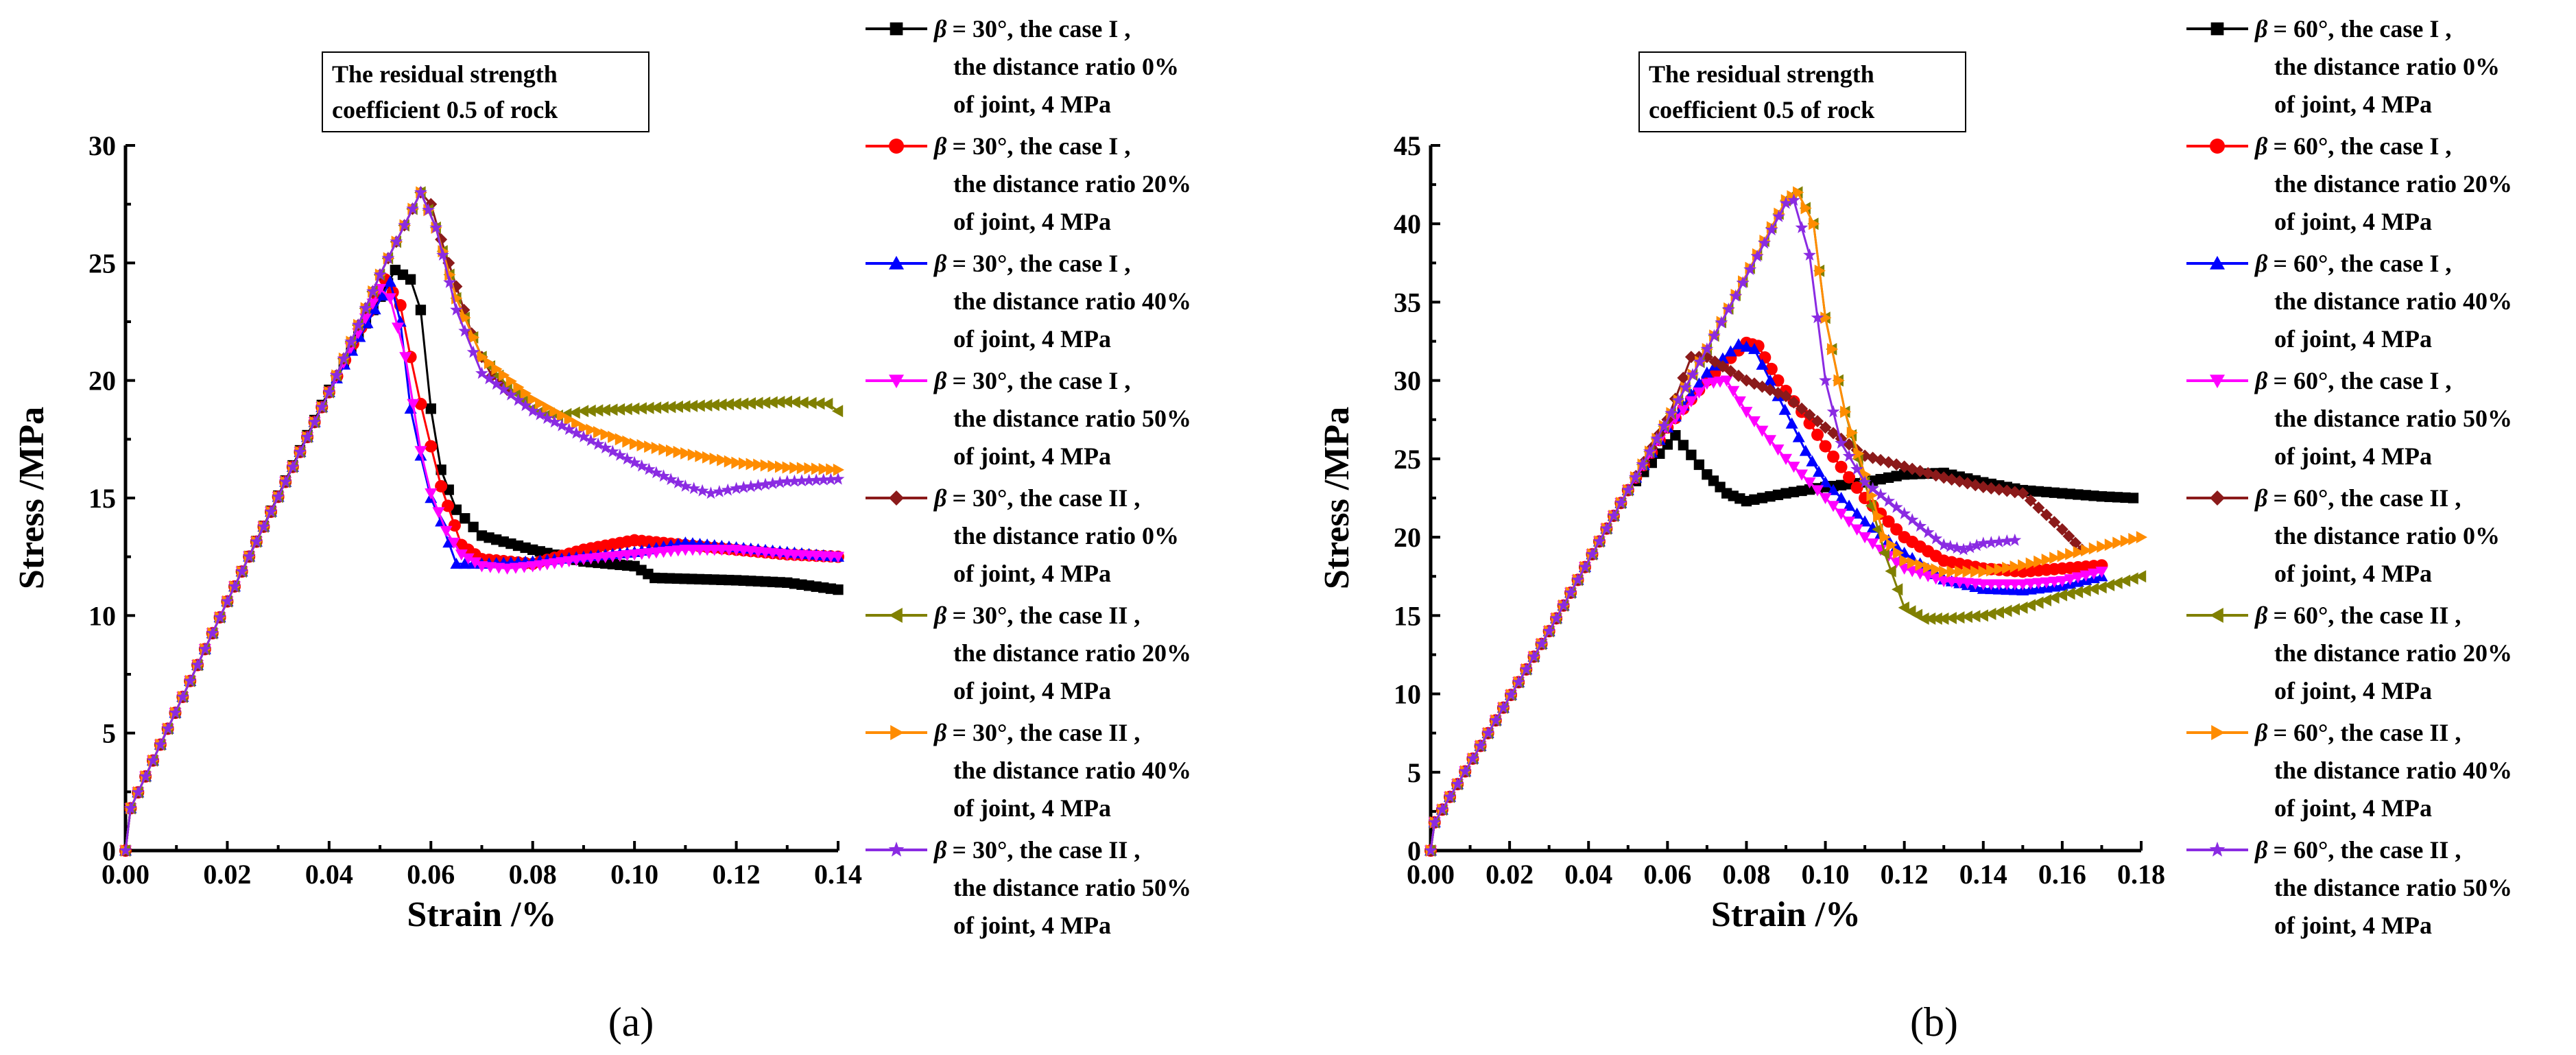 The image size is (2576, 1055). Describe the element at coordinates (1826, 874) in the screenshot. I see `x-tick-label: 0.10` at that location.